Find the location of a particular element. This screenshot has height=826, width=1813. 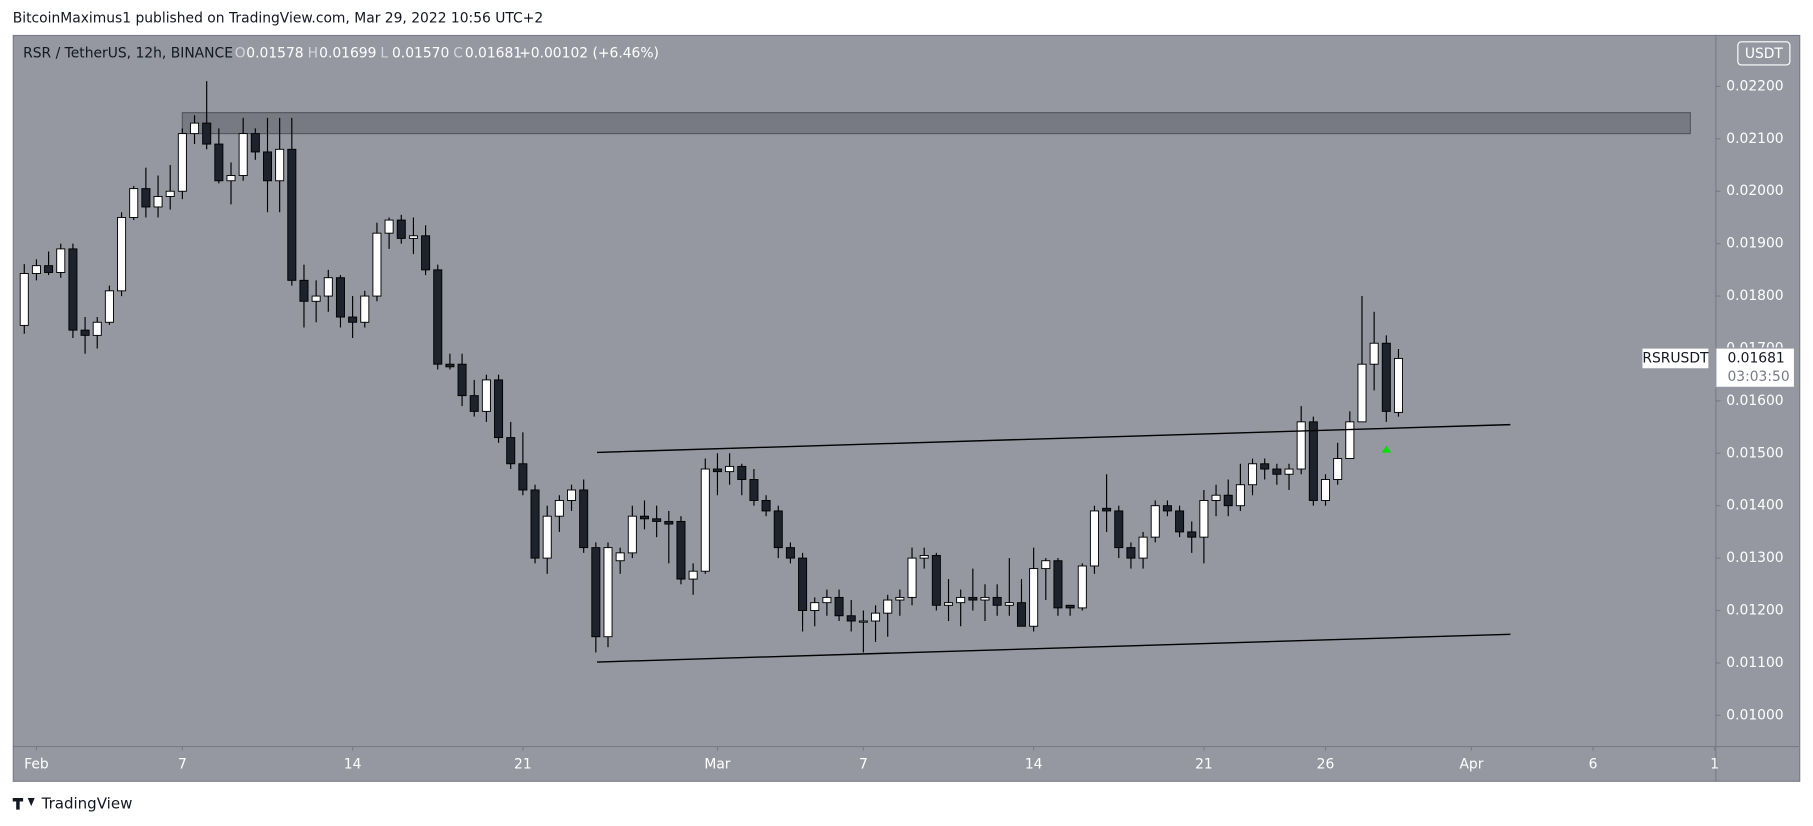

x-tick-label: Mar is located at coordinates (717, 765).